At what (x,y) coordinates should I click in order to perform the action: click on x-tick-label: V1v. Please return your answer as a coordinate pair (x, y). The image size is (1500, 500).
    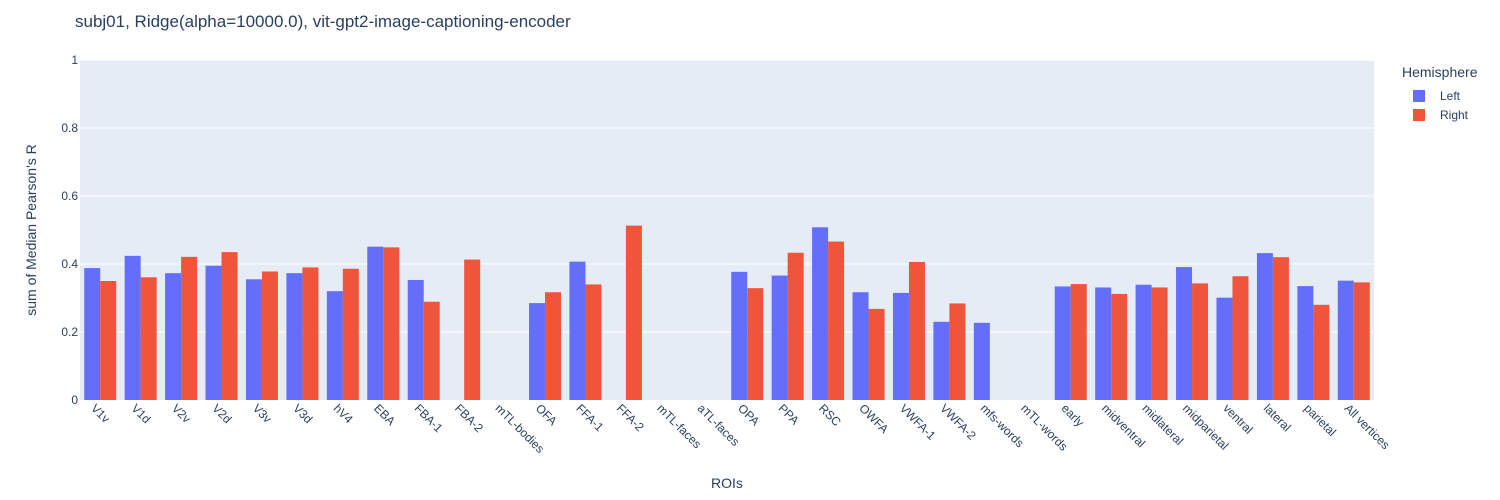
    Looking at the image, I should click on (100, 413).